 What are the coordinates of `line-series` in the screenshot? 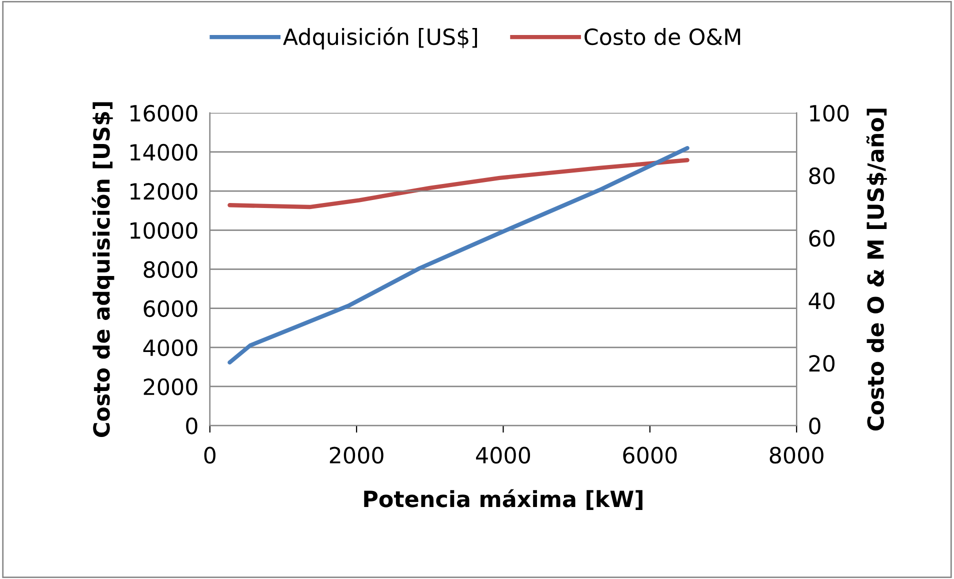 It's located at (459, 184).